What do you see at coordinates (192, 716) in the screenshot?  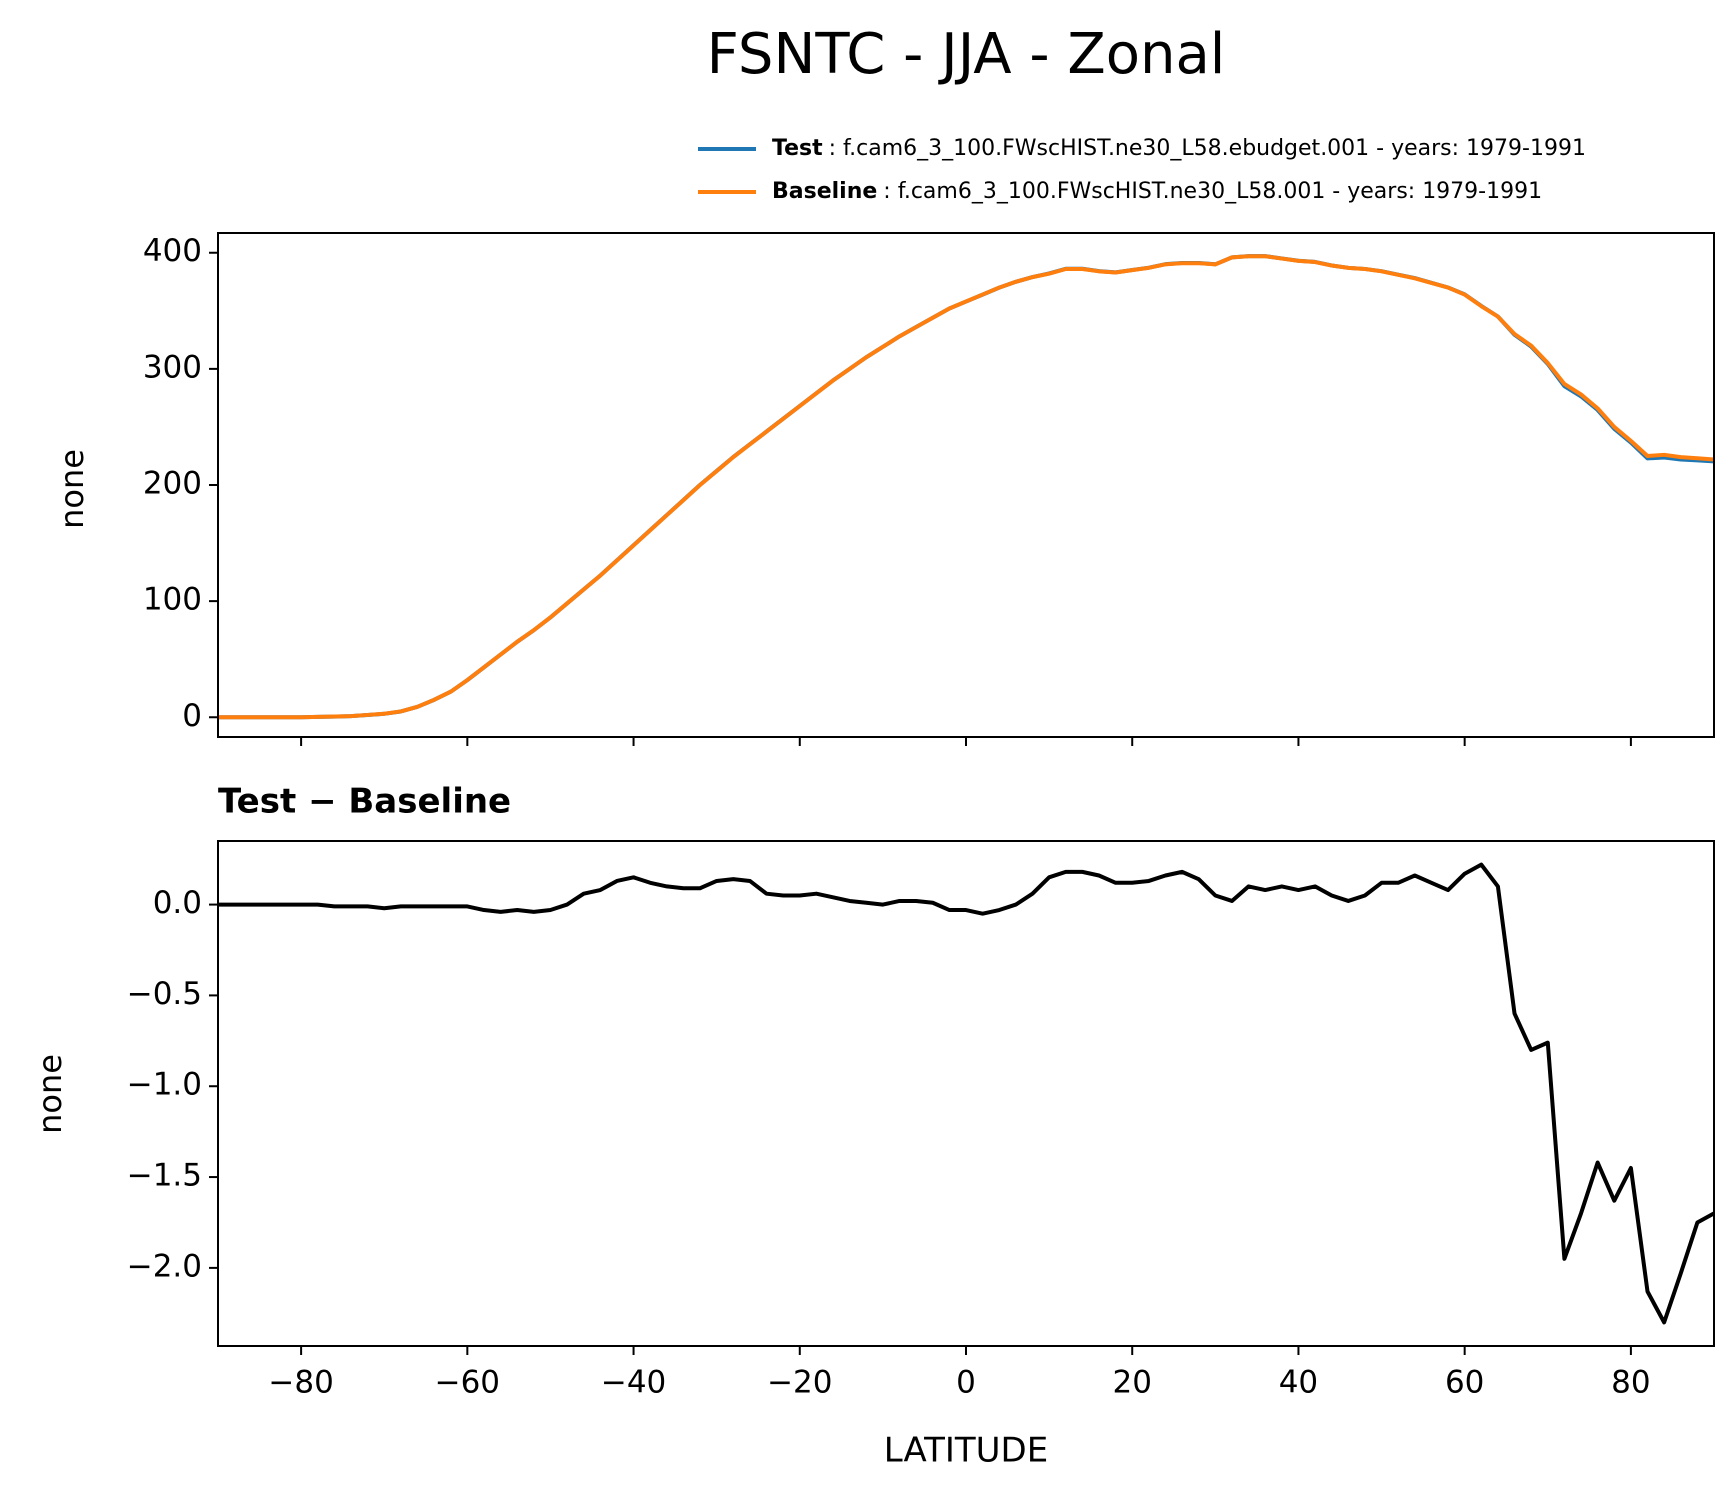 I see `y-tick-label: 0` at bounding box center [192, 716].